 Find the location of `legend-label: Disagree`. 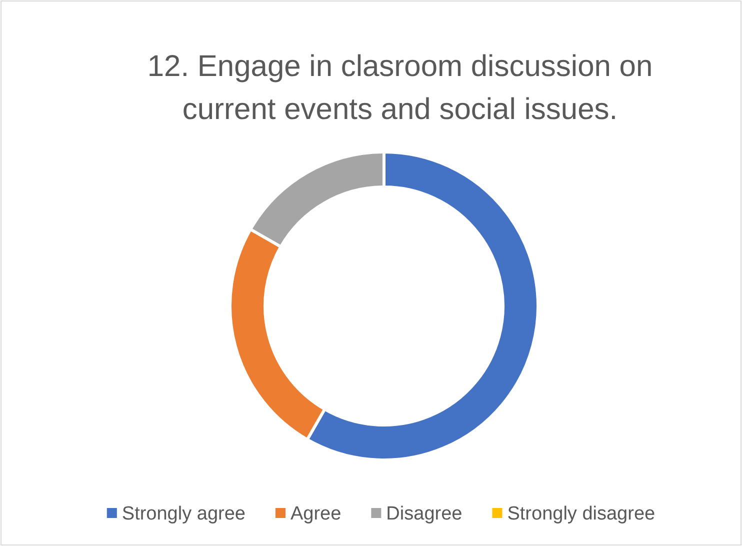

legend-label: Disagree is located at coordinates (424, 514).